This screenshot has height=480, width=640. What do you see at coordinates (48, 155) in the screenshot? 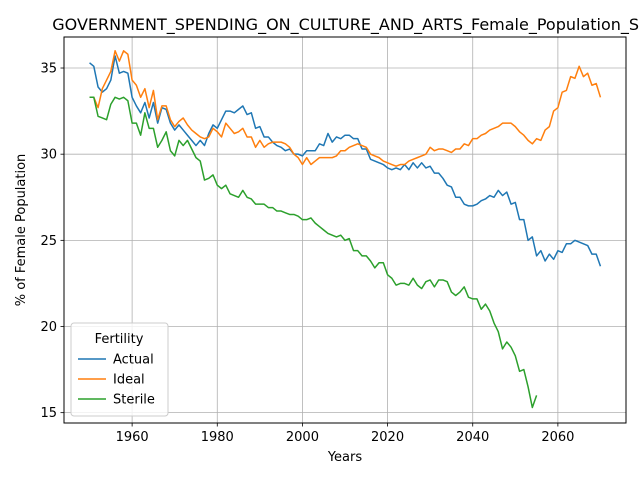
I see `y-tick-label: 30` at bounding box center [48, 155].